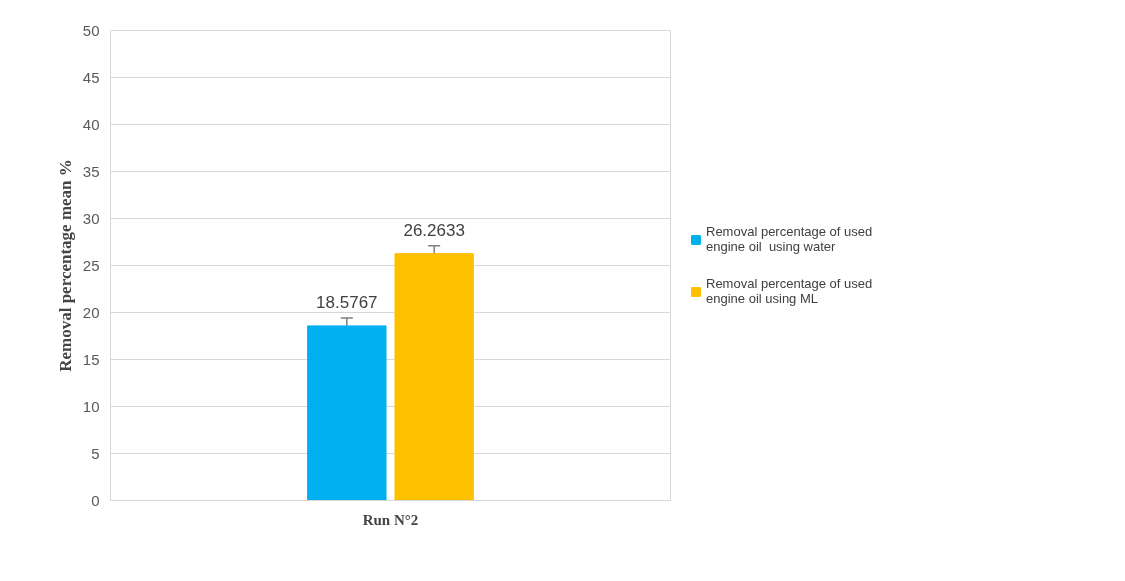  I want to click on y-tick-label: 15, so click(91, 359).